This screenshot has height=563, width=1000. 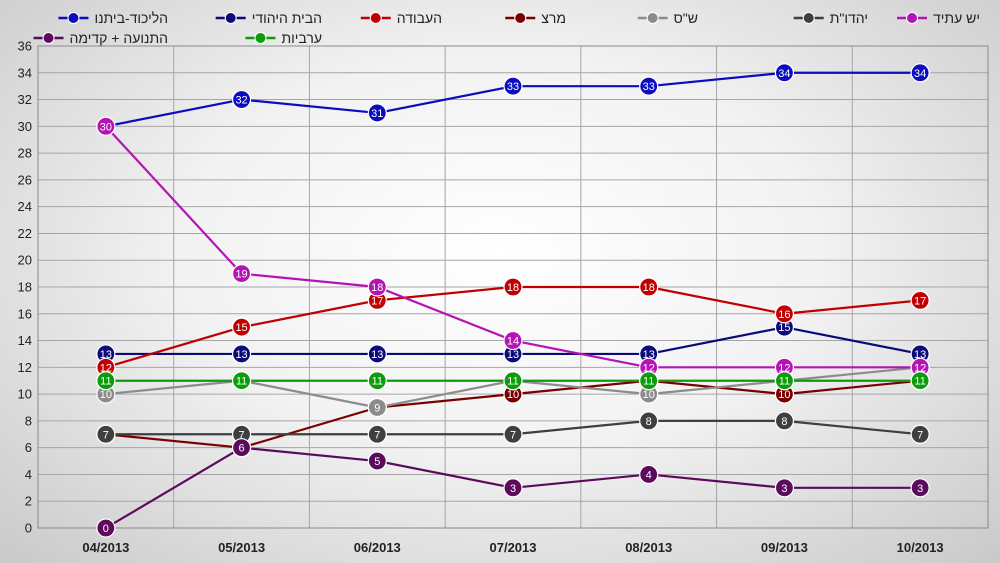 I want to click on data-label: 4, so click(x=649, y=475).